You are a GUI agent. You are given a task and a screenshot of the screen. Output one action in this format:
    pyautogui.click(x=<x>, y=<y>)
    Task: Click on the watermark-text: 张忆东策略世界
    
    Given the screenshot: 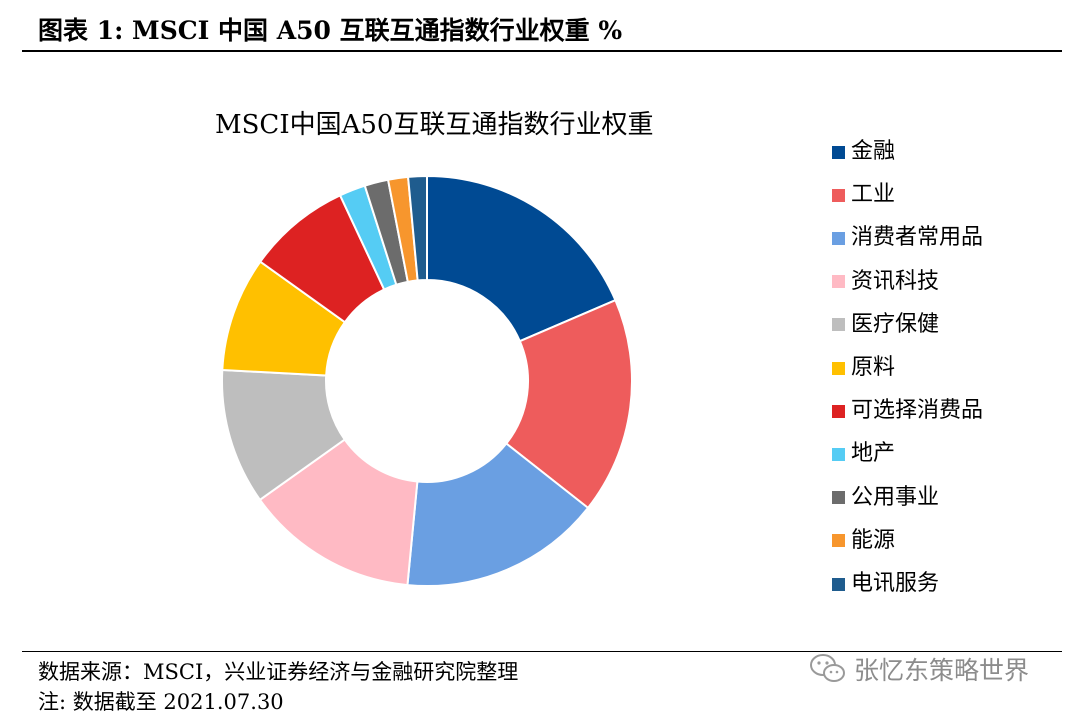 What is the action you would take?
    pyautogui.click(x=942, y=670)
    